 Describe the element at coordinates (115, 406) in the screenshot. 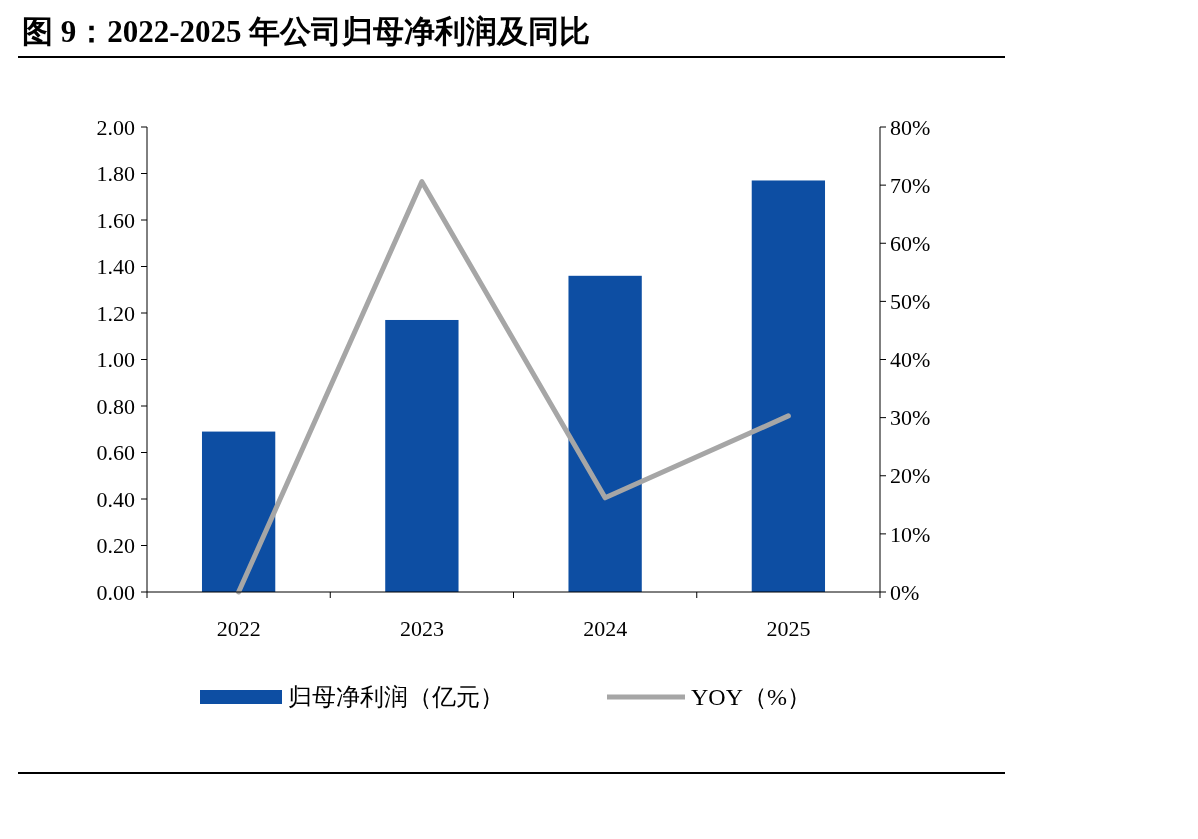

I see `y-tick-label: 0.80` at that location.